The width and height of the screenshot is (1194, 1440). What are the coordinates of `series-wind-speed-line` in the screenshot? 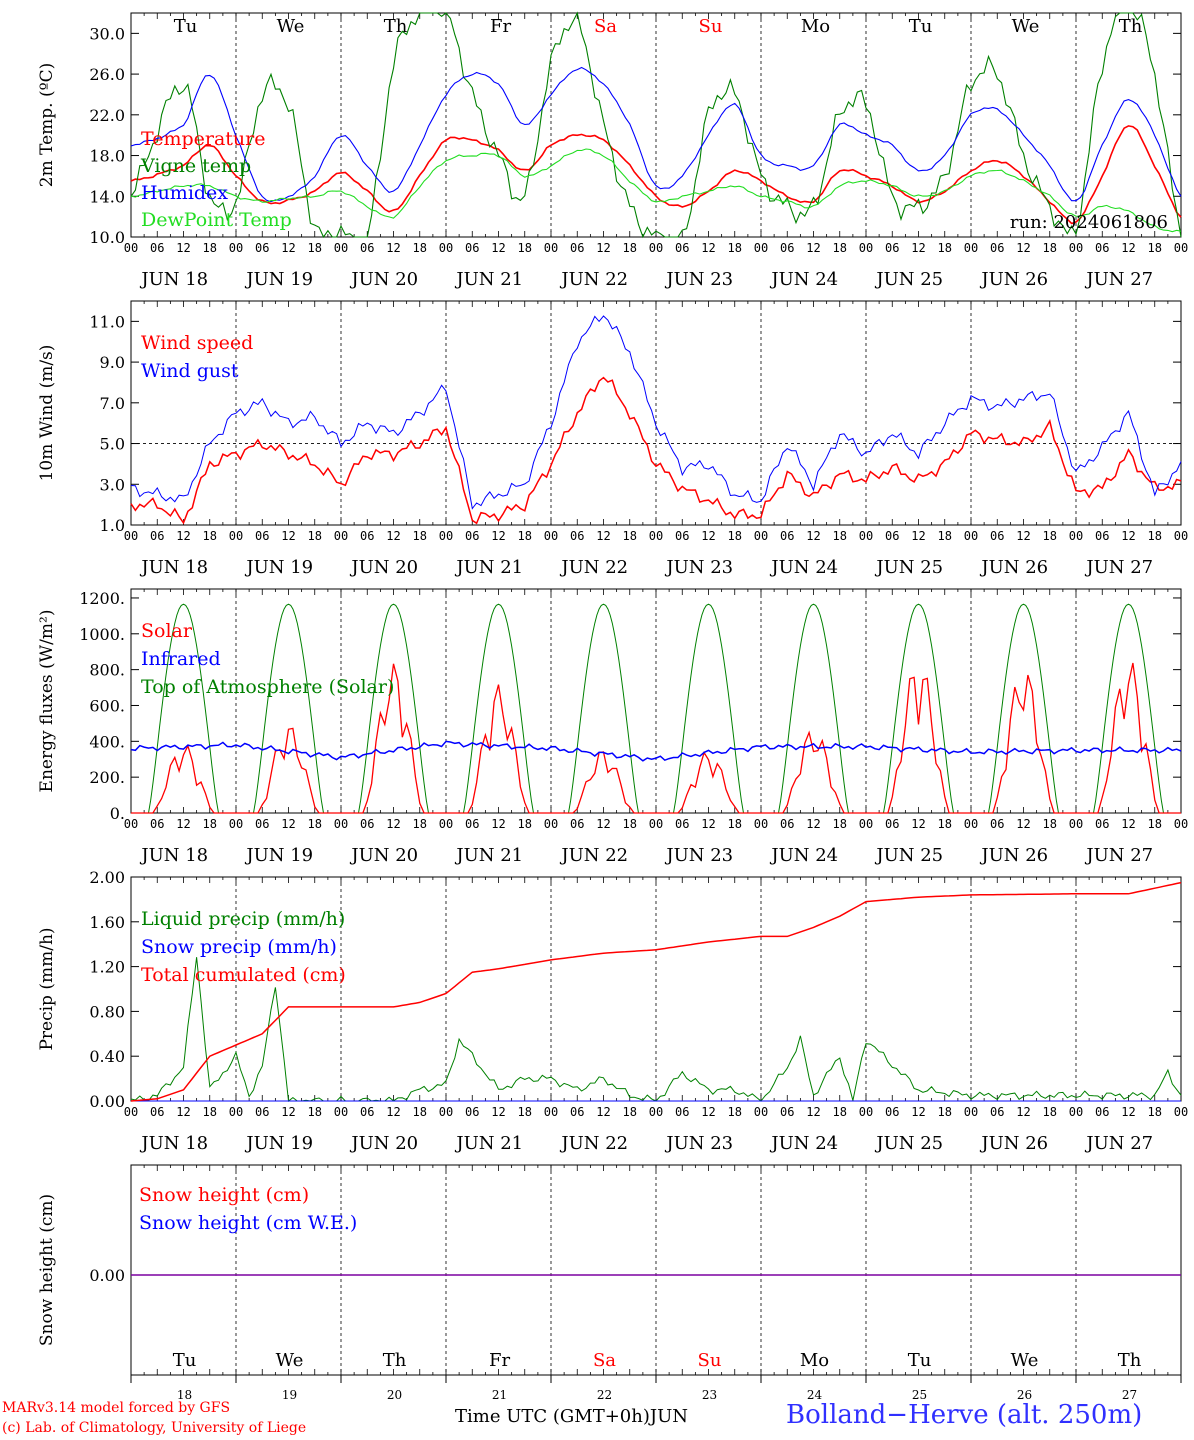 It's located at (656, 450).